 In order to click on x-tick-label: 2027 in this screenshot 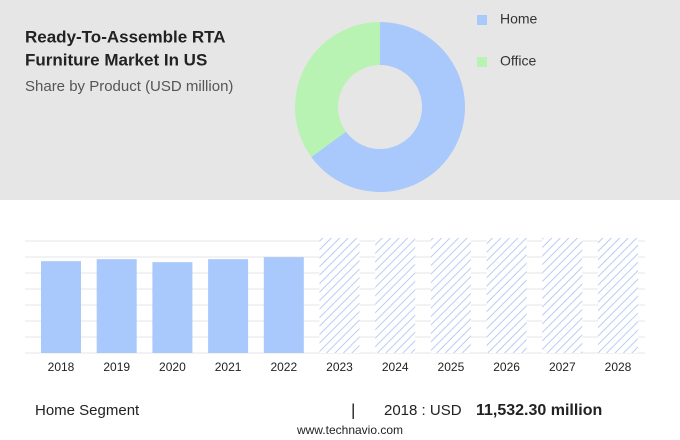, I will do `click(562, 367)`.